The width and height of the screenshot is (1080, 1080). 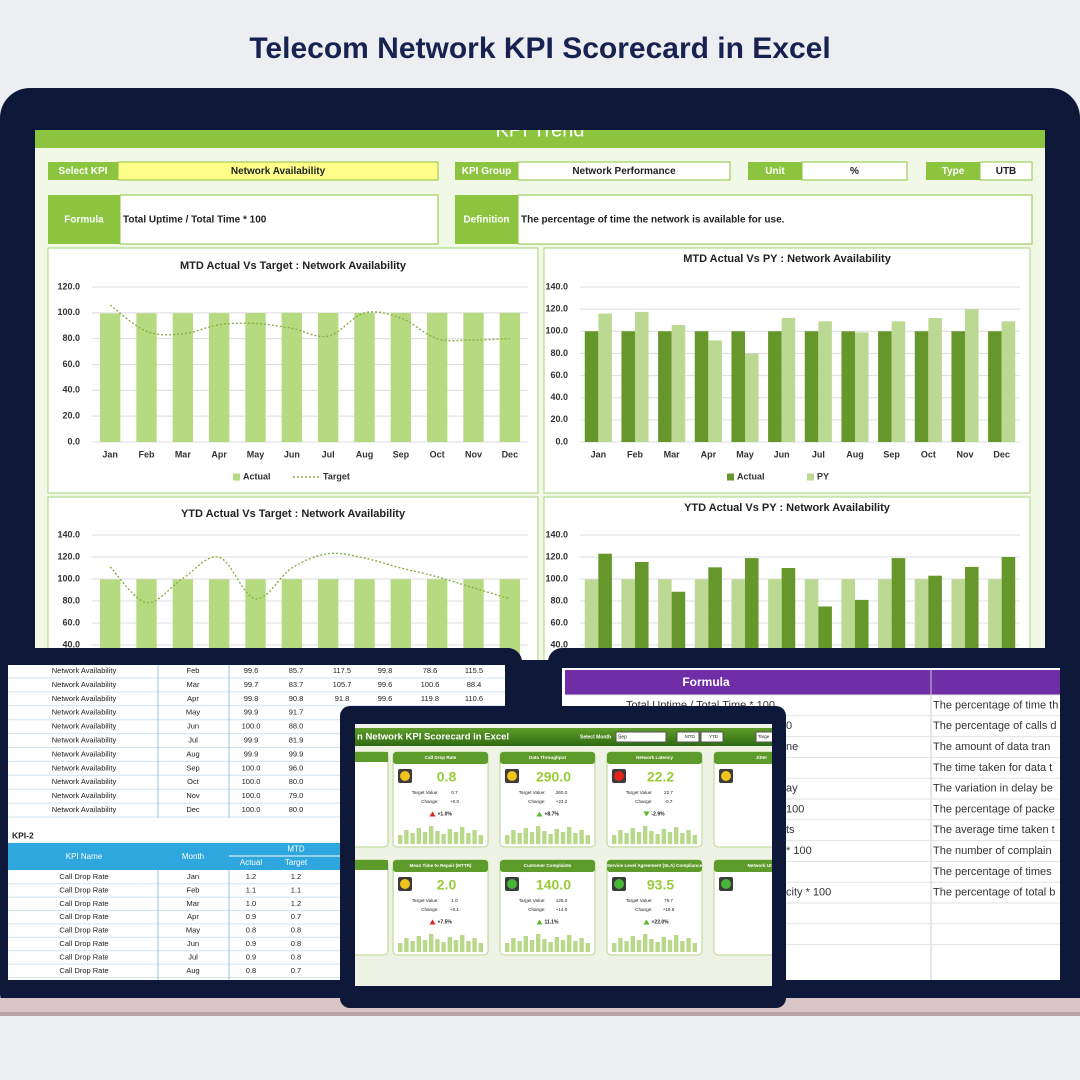 I want to click on kpi-value: 2.0, so click(x=447, y=885).